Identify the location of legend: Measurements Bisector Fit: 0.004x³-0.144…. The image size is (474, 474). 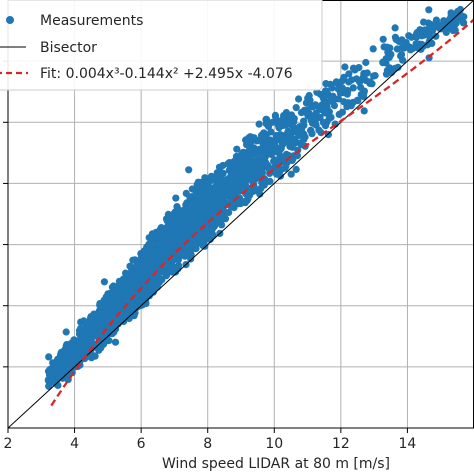
(161, 45).